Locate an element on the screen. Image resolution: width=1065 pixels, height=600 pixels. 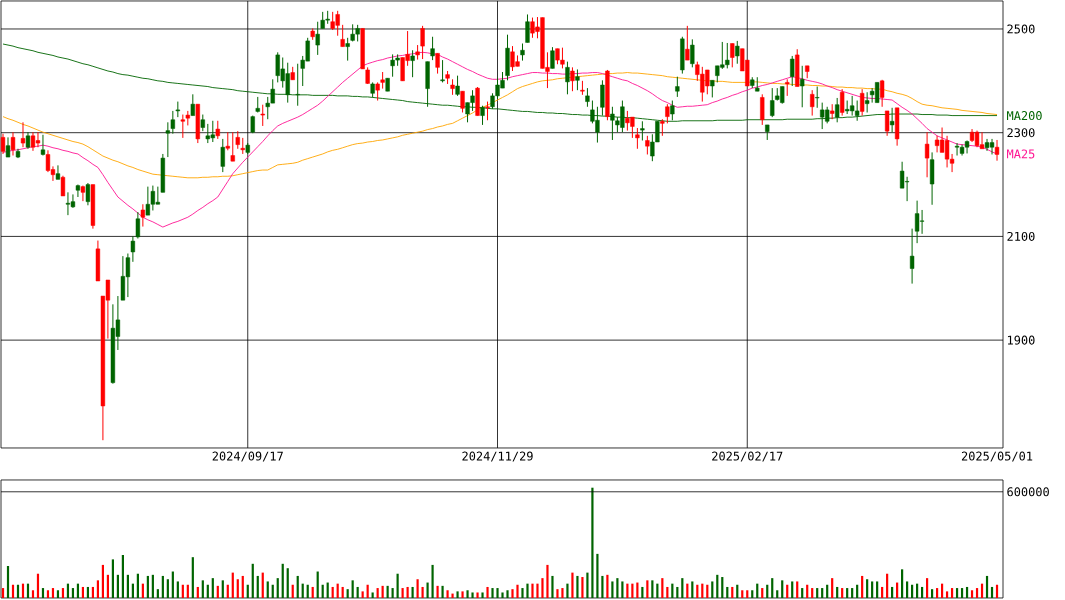
x-tick-label: 2025/02/17 is located at coordinates (747, 456).